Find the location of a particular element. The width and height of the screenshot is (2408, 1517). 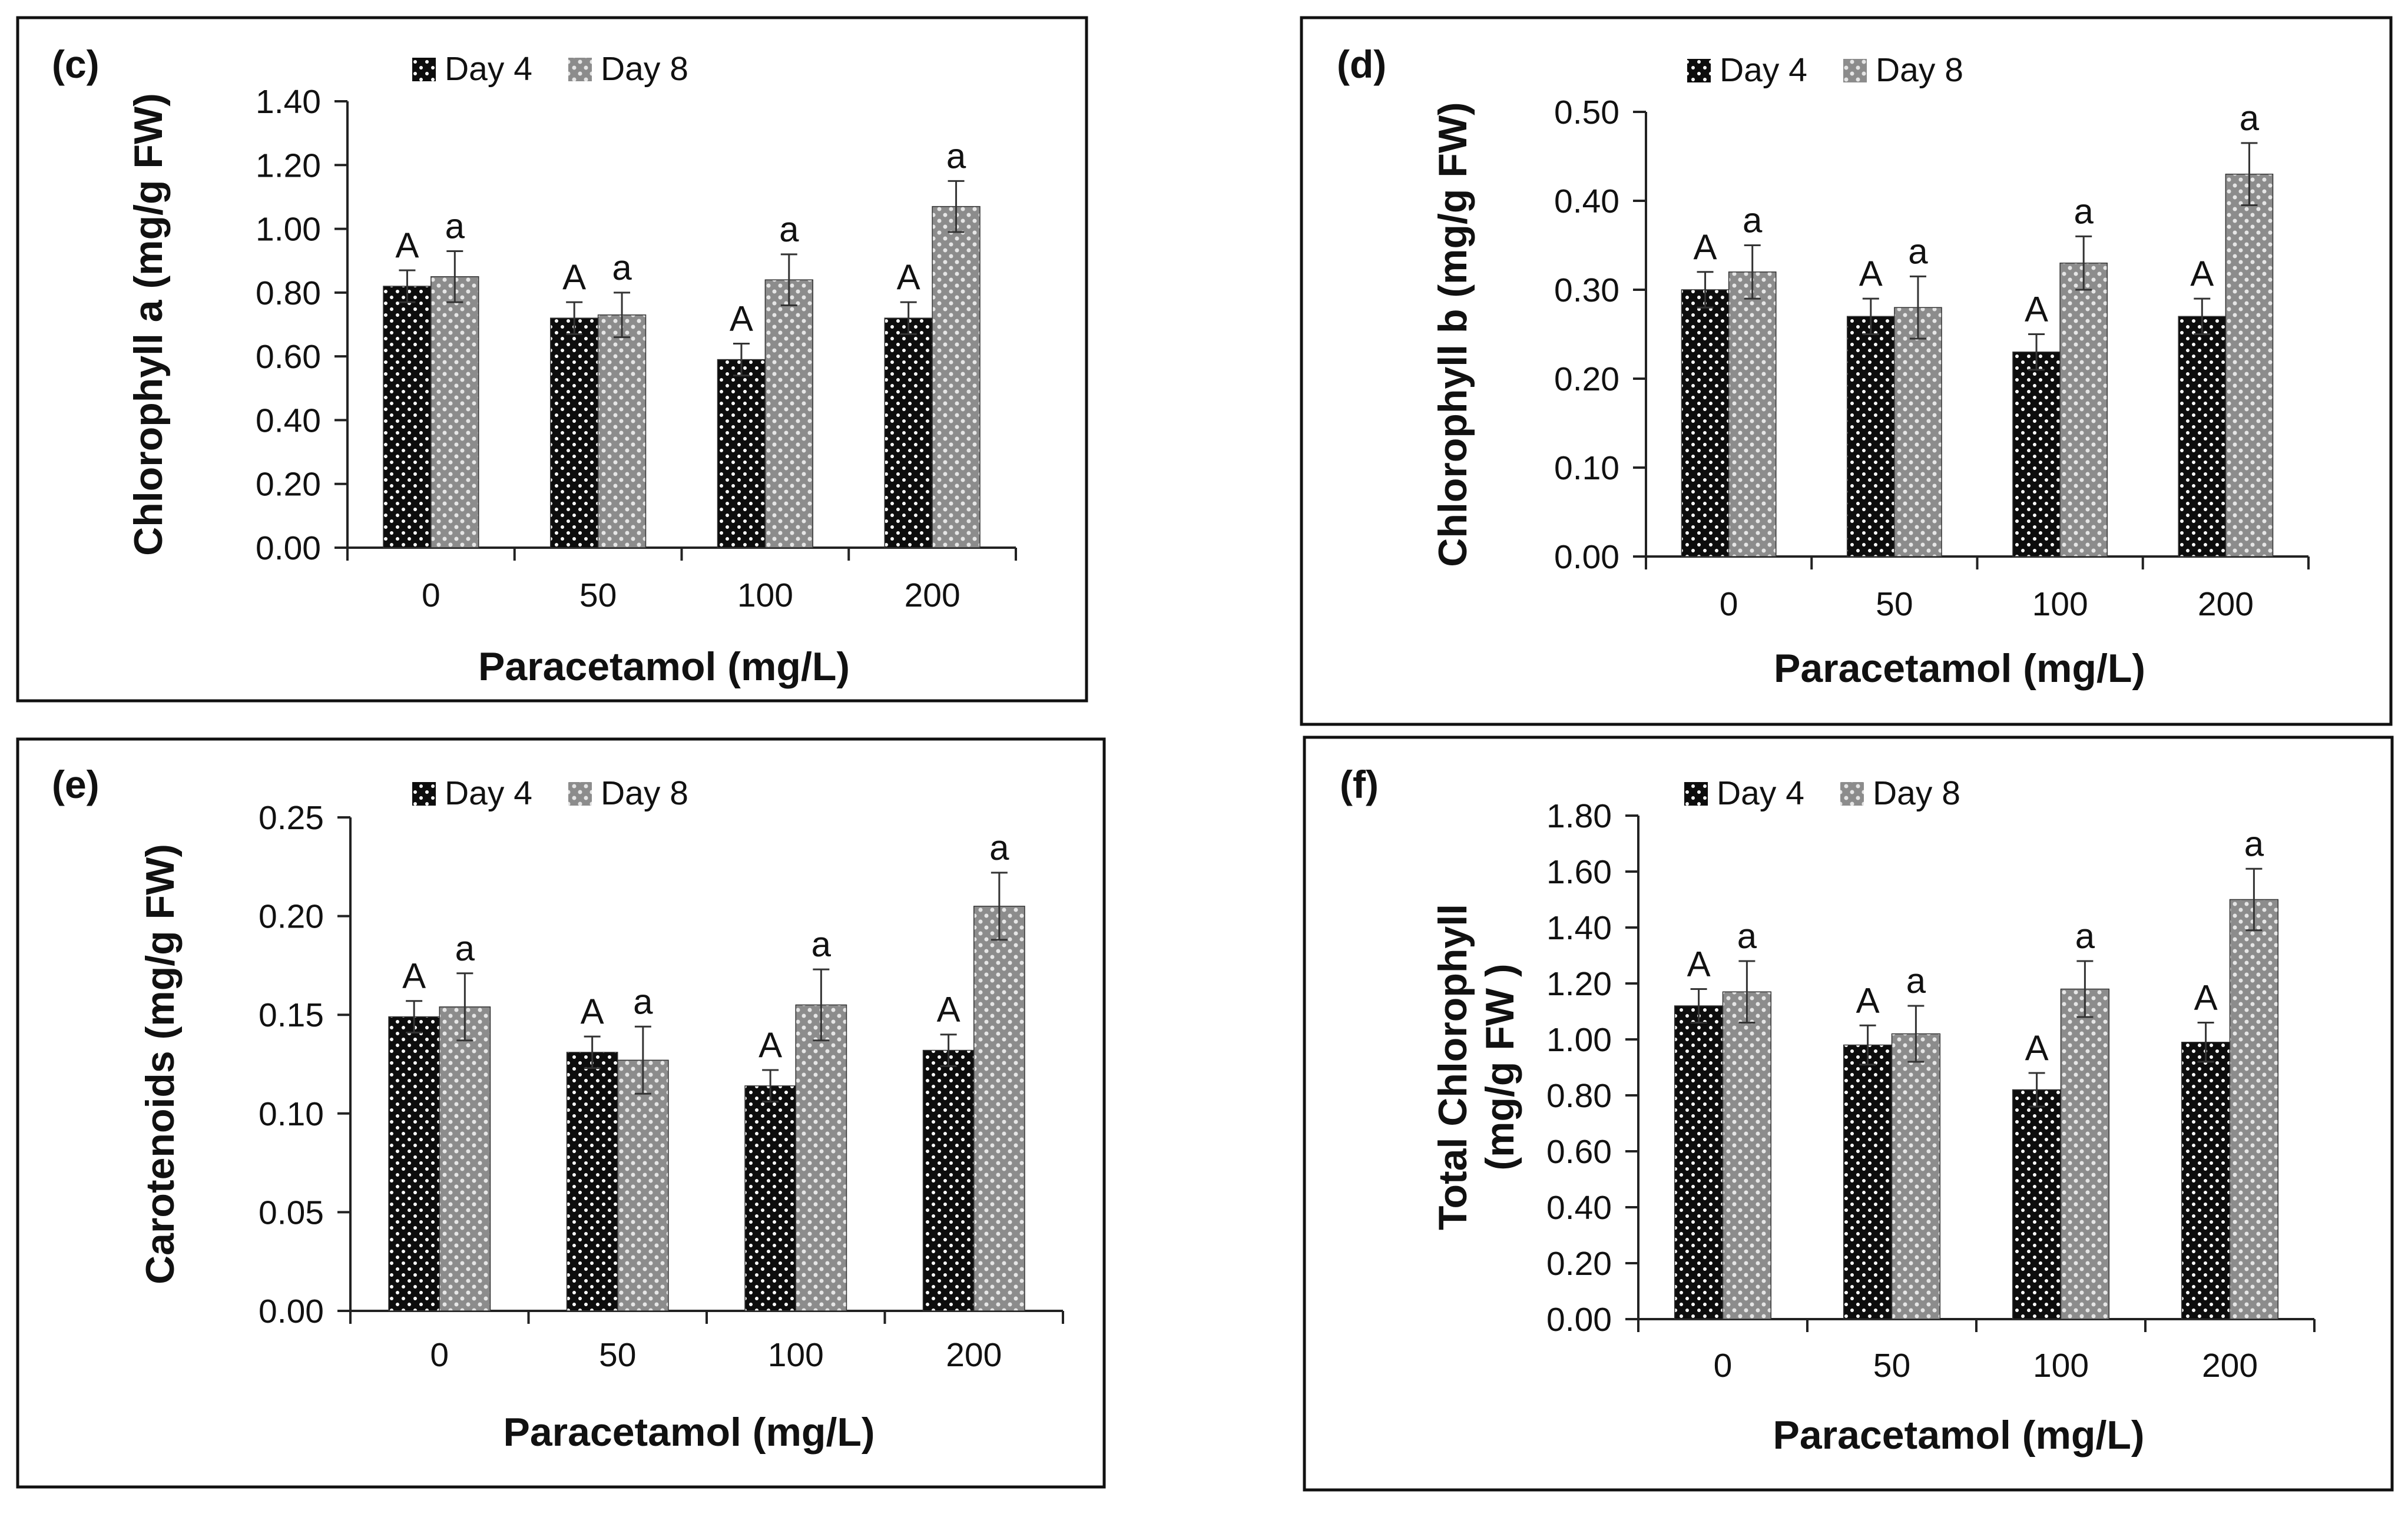

y-tick-label: 0.05 is located at coordinates (291, 1212).